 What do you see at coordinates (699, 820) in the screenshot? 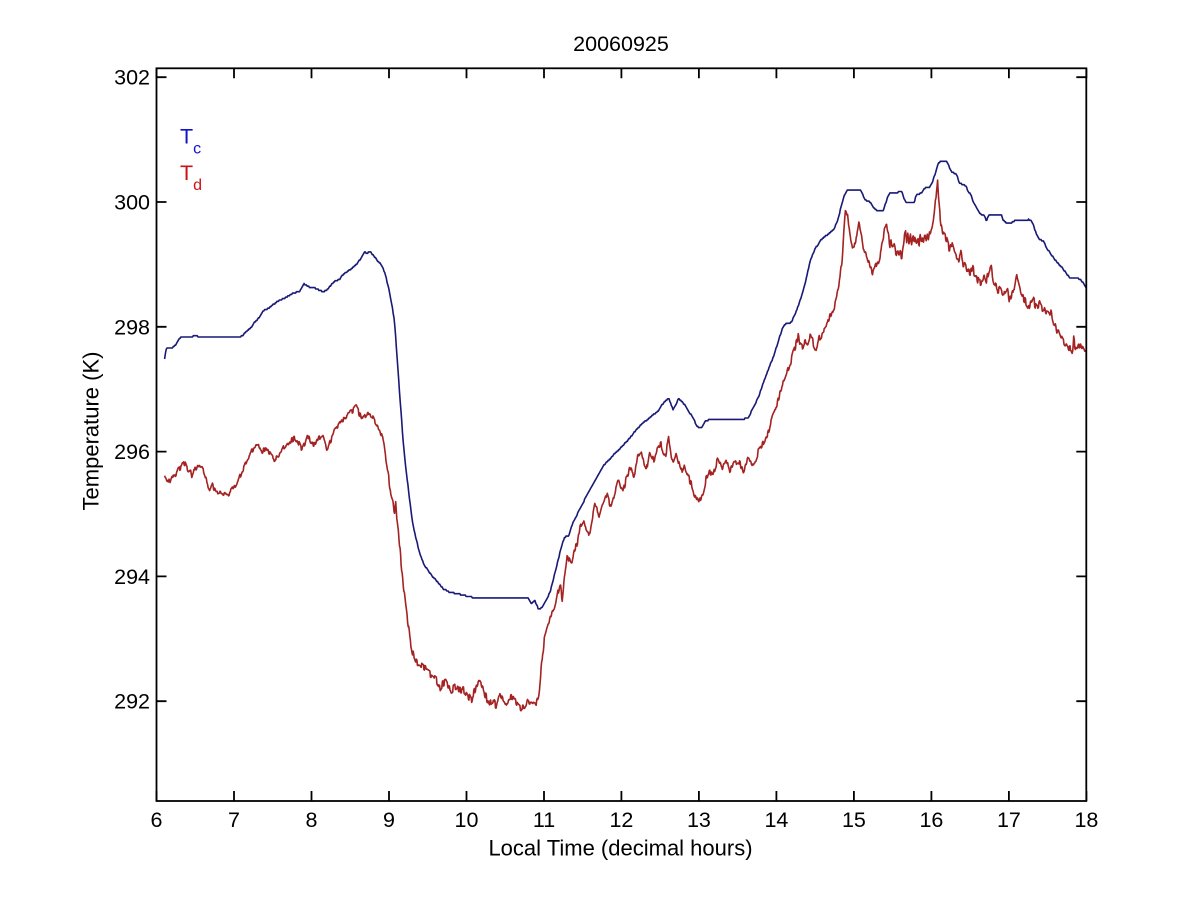
I see `svg-text: 13` at bounding box center [699, 820].